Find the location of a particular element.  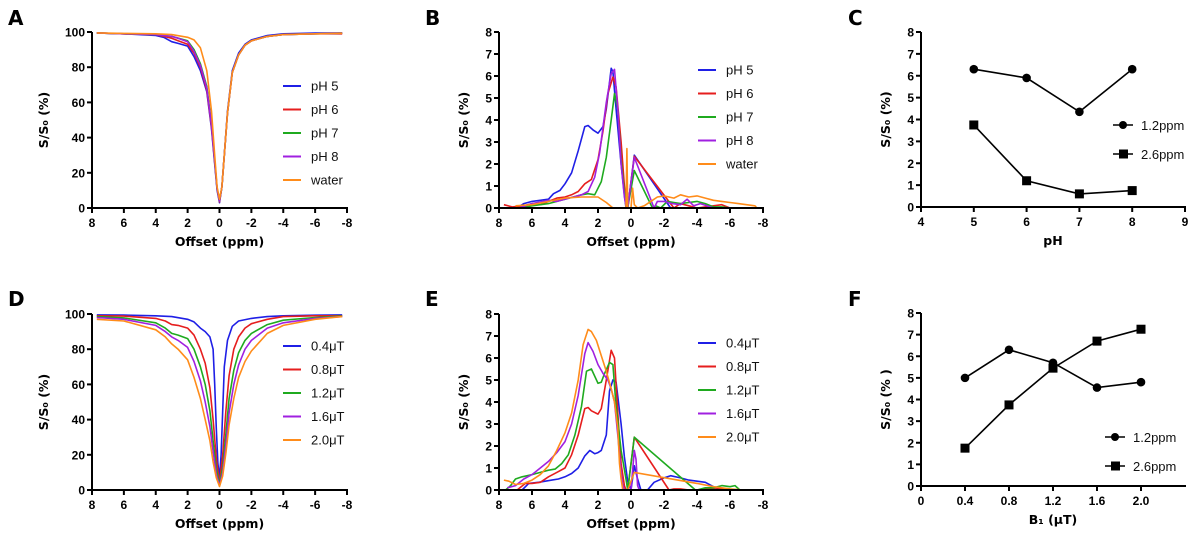

series-0-4-t is located at coordinates (219, 396).